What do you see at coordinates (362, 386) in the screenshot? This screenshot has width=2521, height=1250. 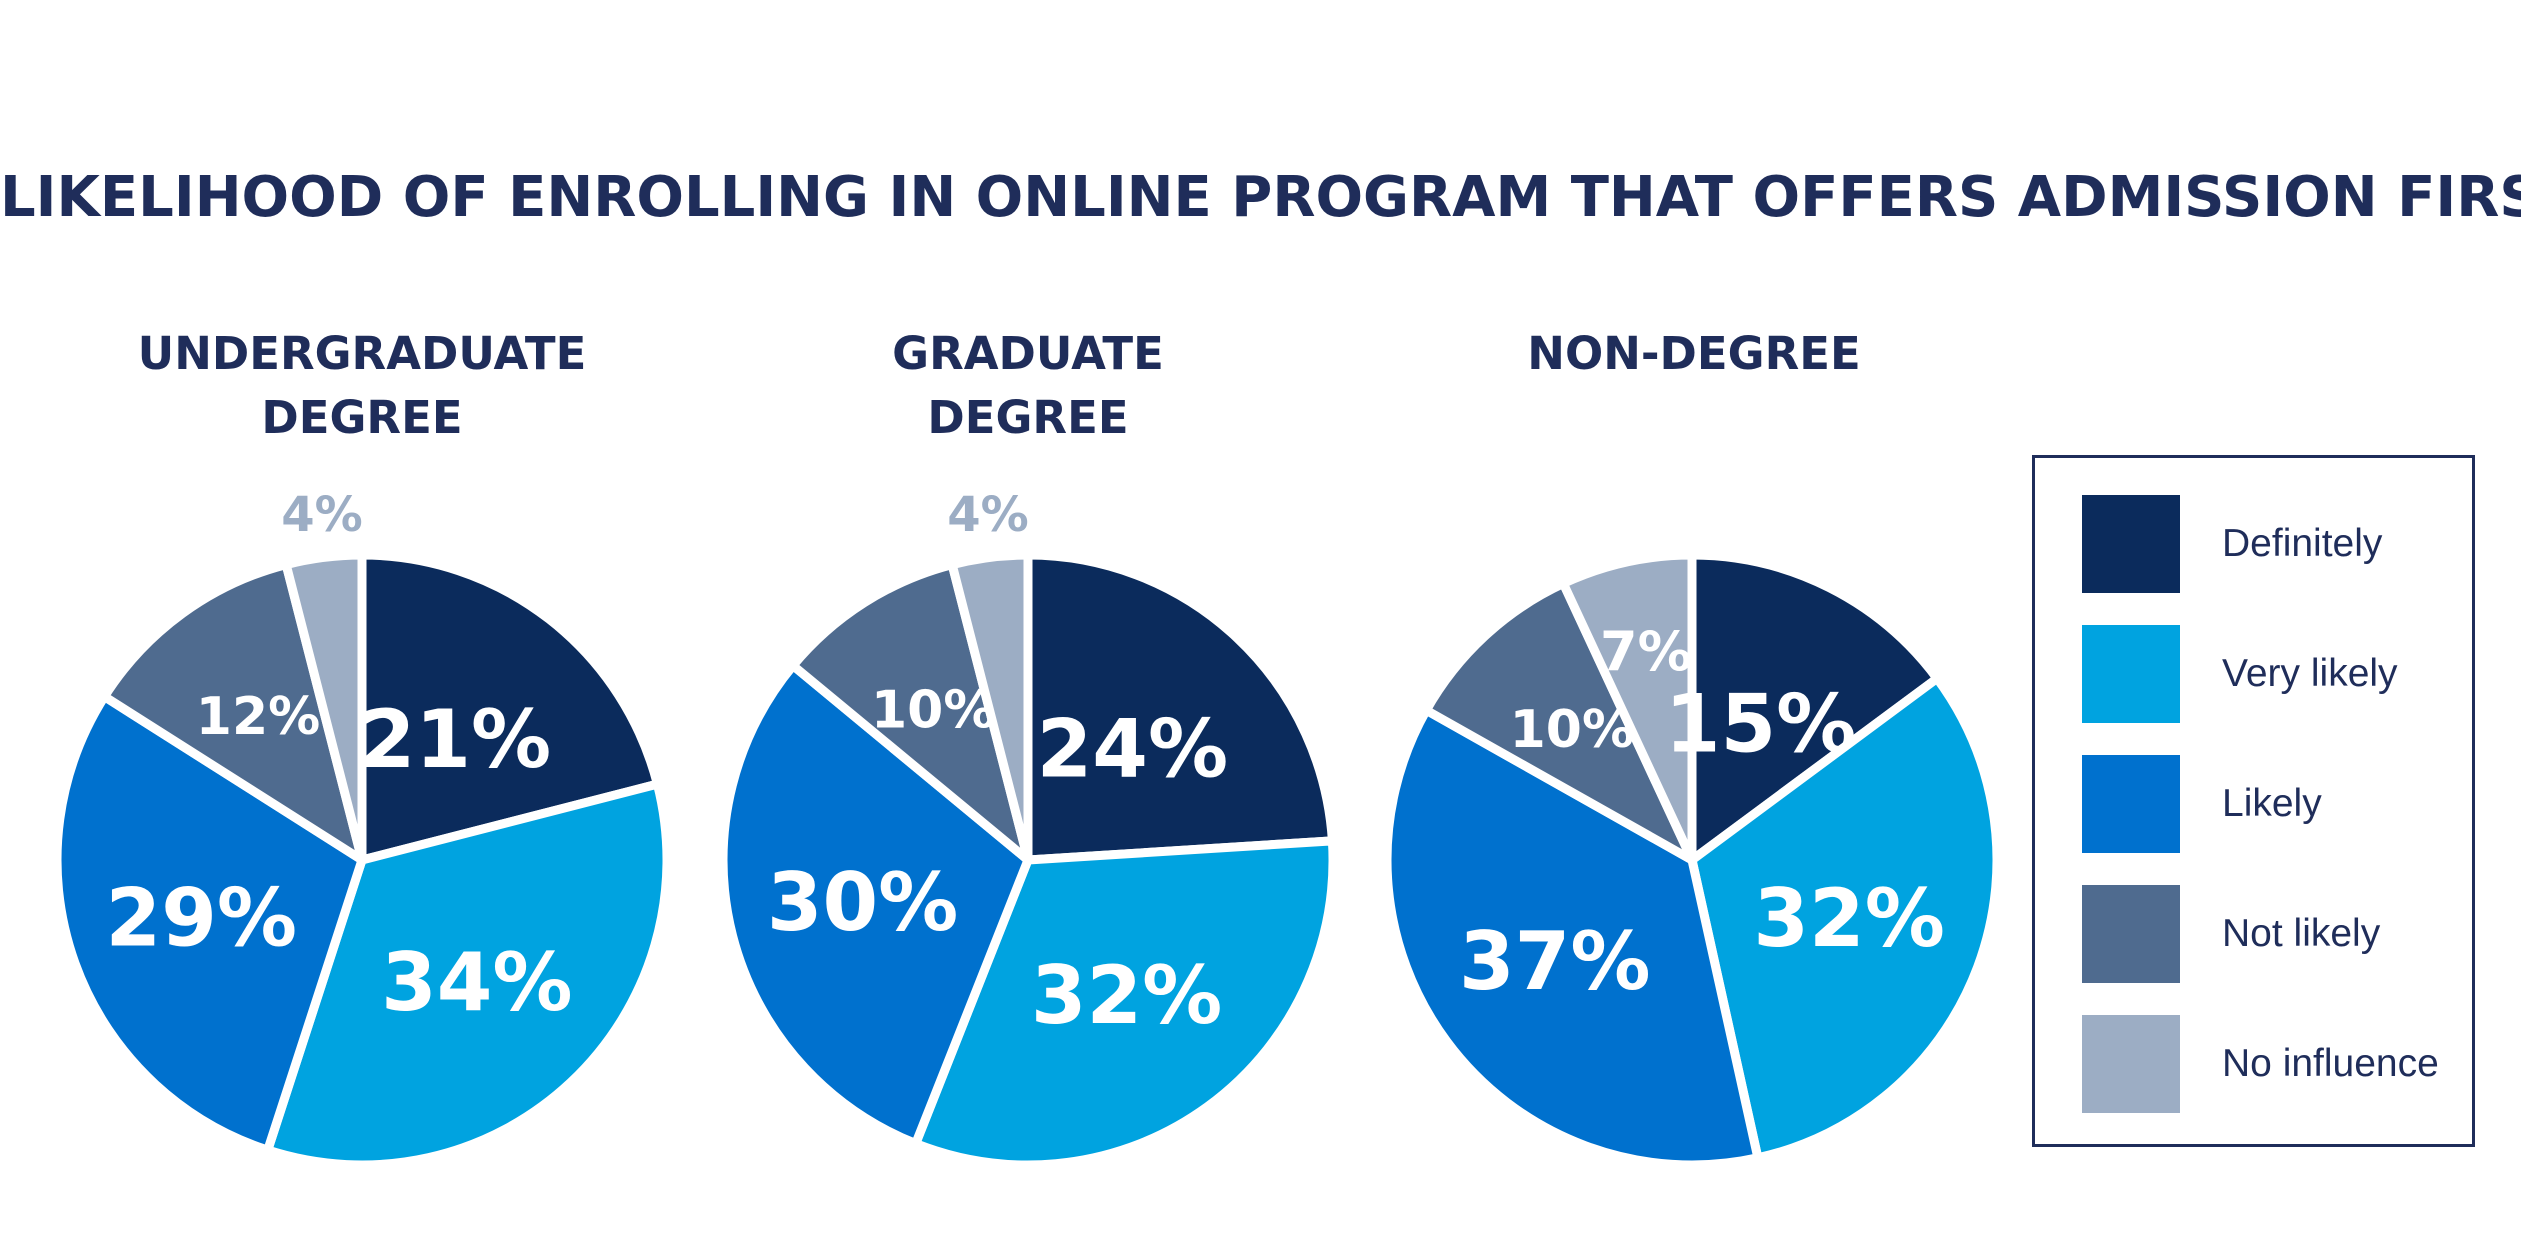 I see `pie-title-undergraduate: UNDERGRADUATE DEGREE` at bounding box center [362, 386].